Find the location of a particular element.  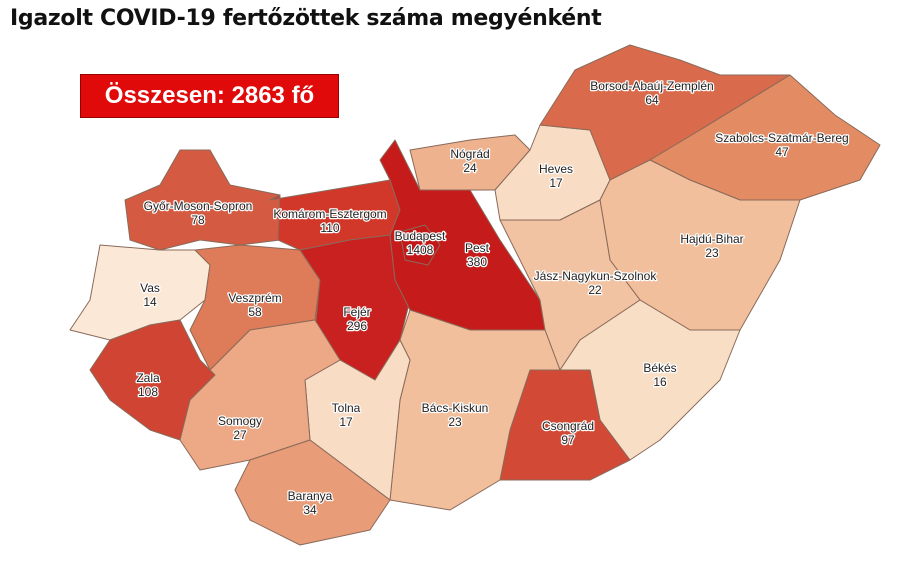

total-cases-box: Összesen: 2863 fő is located at coordinates (209, 96).